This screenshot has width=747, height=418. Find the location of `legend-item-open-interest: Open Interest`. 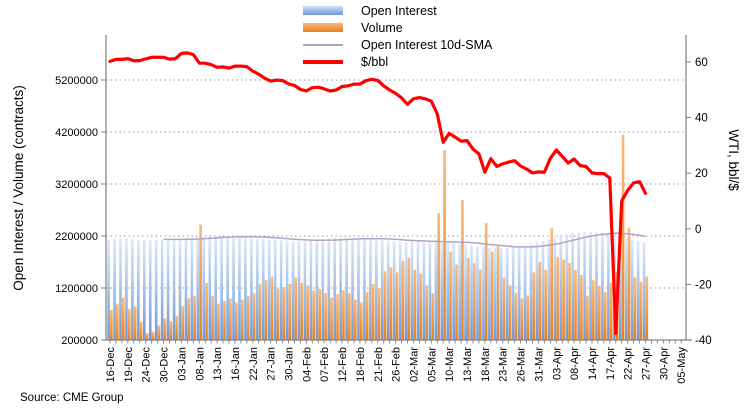

legend-item-open-interest: Open Interest is located at coordinates (397, 11).